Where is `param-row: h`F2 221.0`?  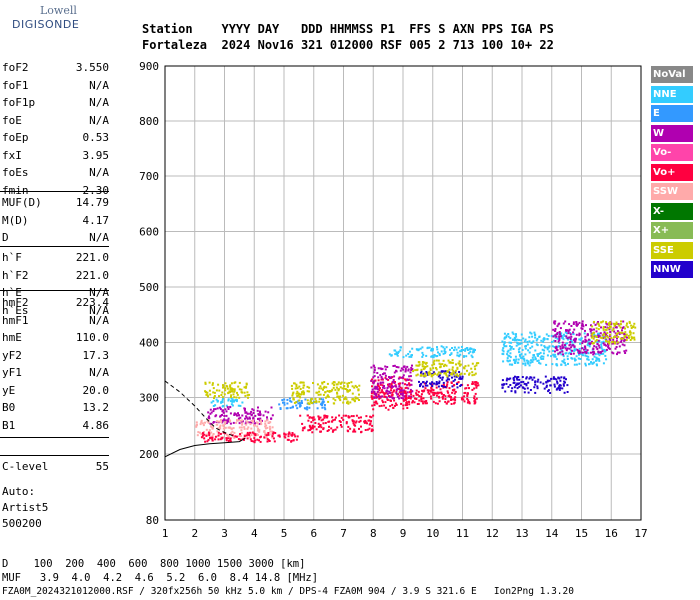
param-row: h`F2 221.0 is located at coordinates (55, 277).